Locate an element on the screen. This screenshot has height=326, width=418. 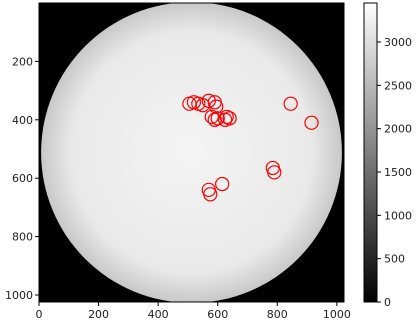
x-axis: 0 200 400 600 800 1000 is located at coordinates (193, 311).